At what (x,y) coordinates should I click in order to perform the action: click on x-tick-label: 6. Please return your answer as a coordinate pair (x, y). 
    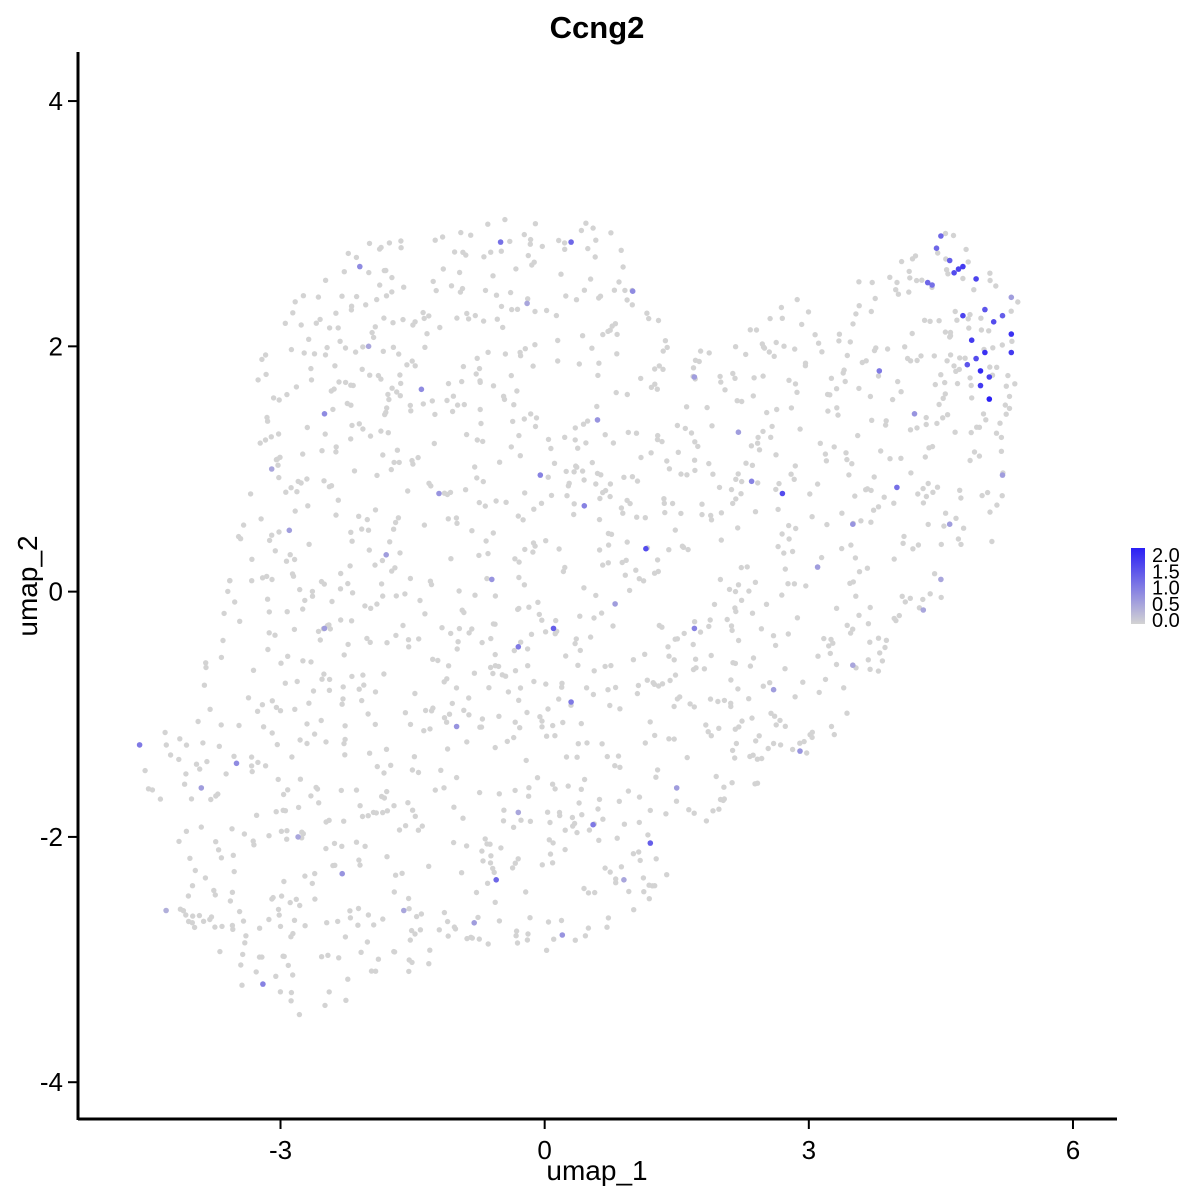
    Looking at the image, I should click on (1073, 1150).